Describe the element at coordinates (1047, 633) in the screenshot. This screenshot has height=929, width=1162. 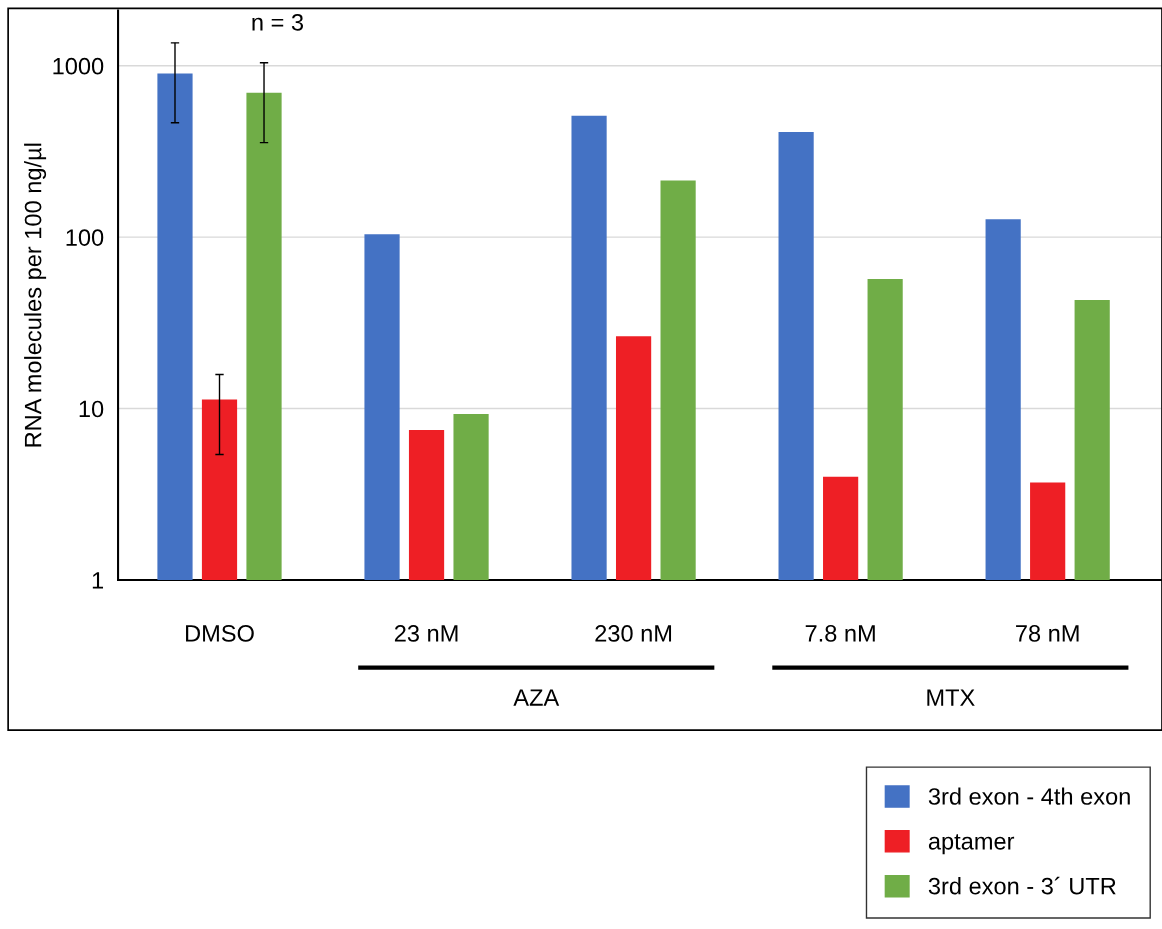
I see `x-tick-label: 78 nM` at that location.